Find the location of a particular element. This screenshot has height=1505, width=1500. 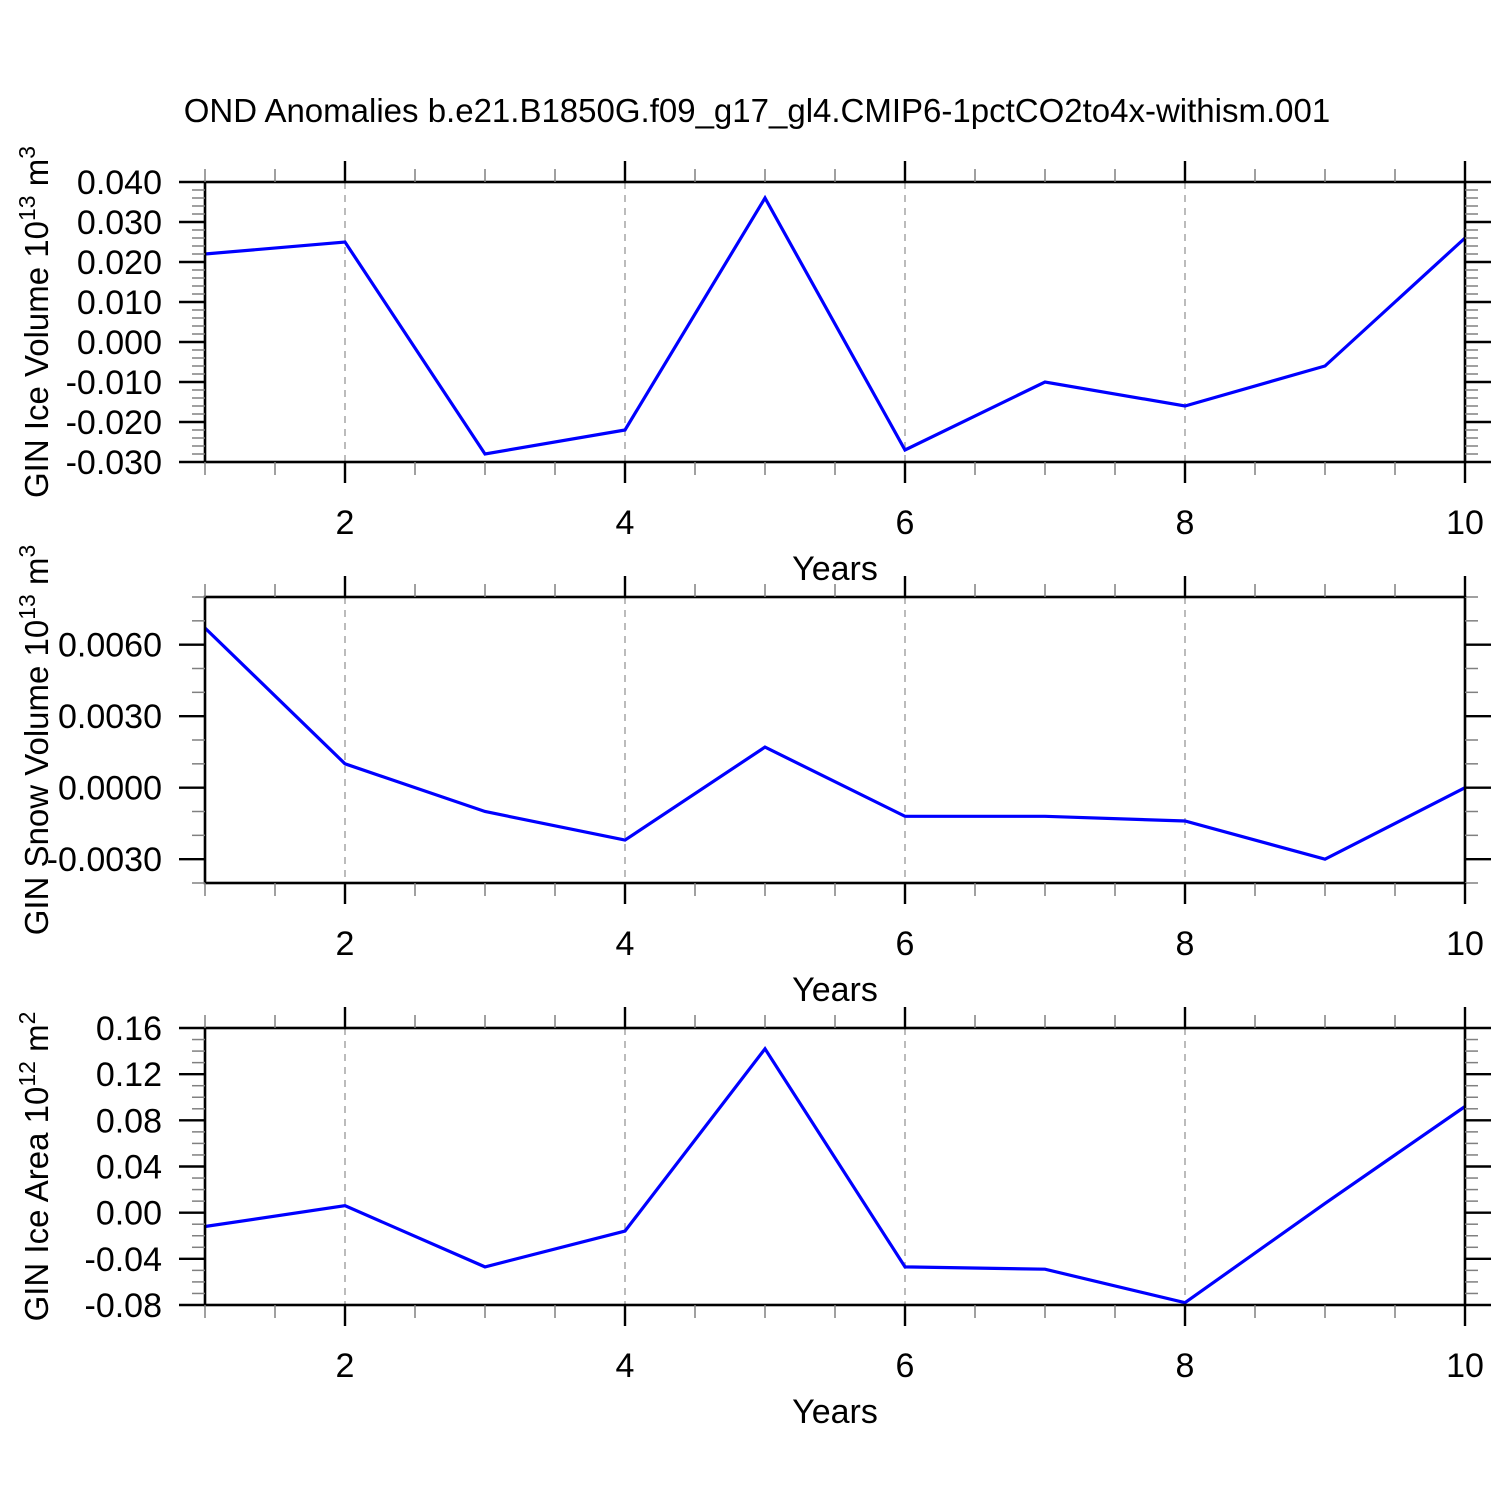

y-tick-label: -0.030 is located at coordinates (114, 463).